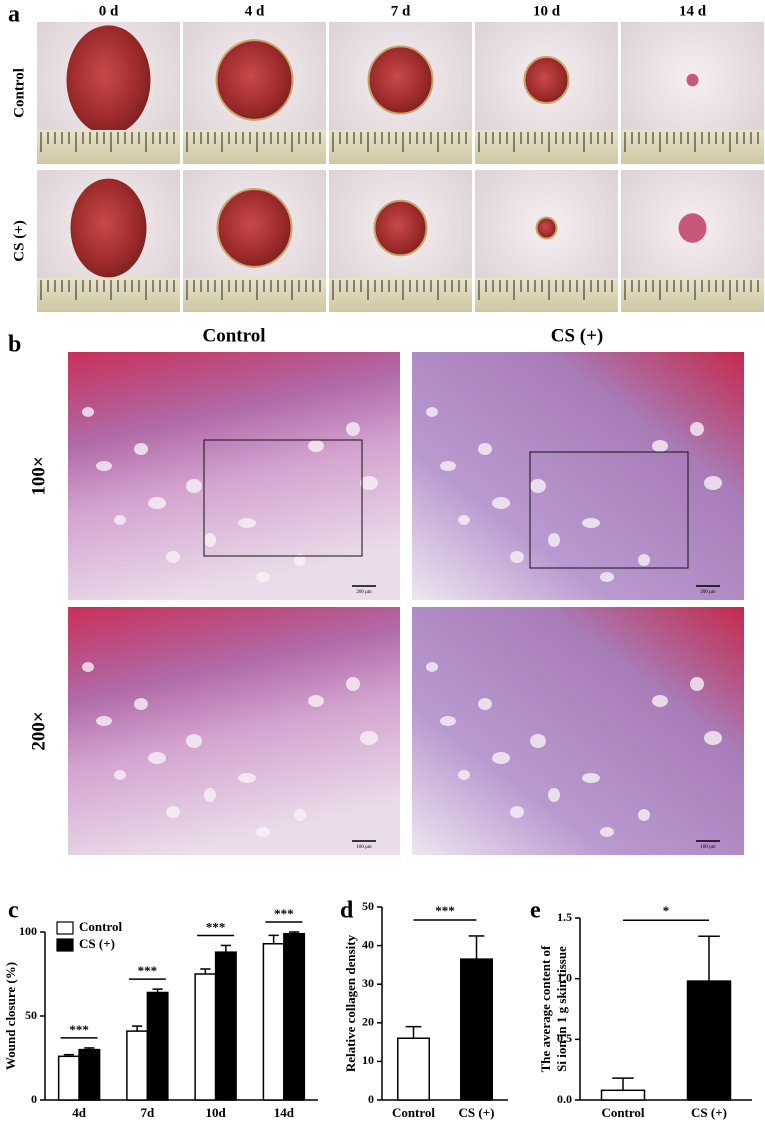  Describe the element at coordinates (693, 11) in the screenshot. I see `column-label: 14 d` at that location.